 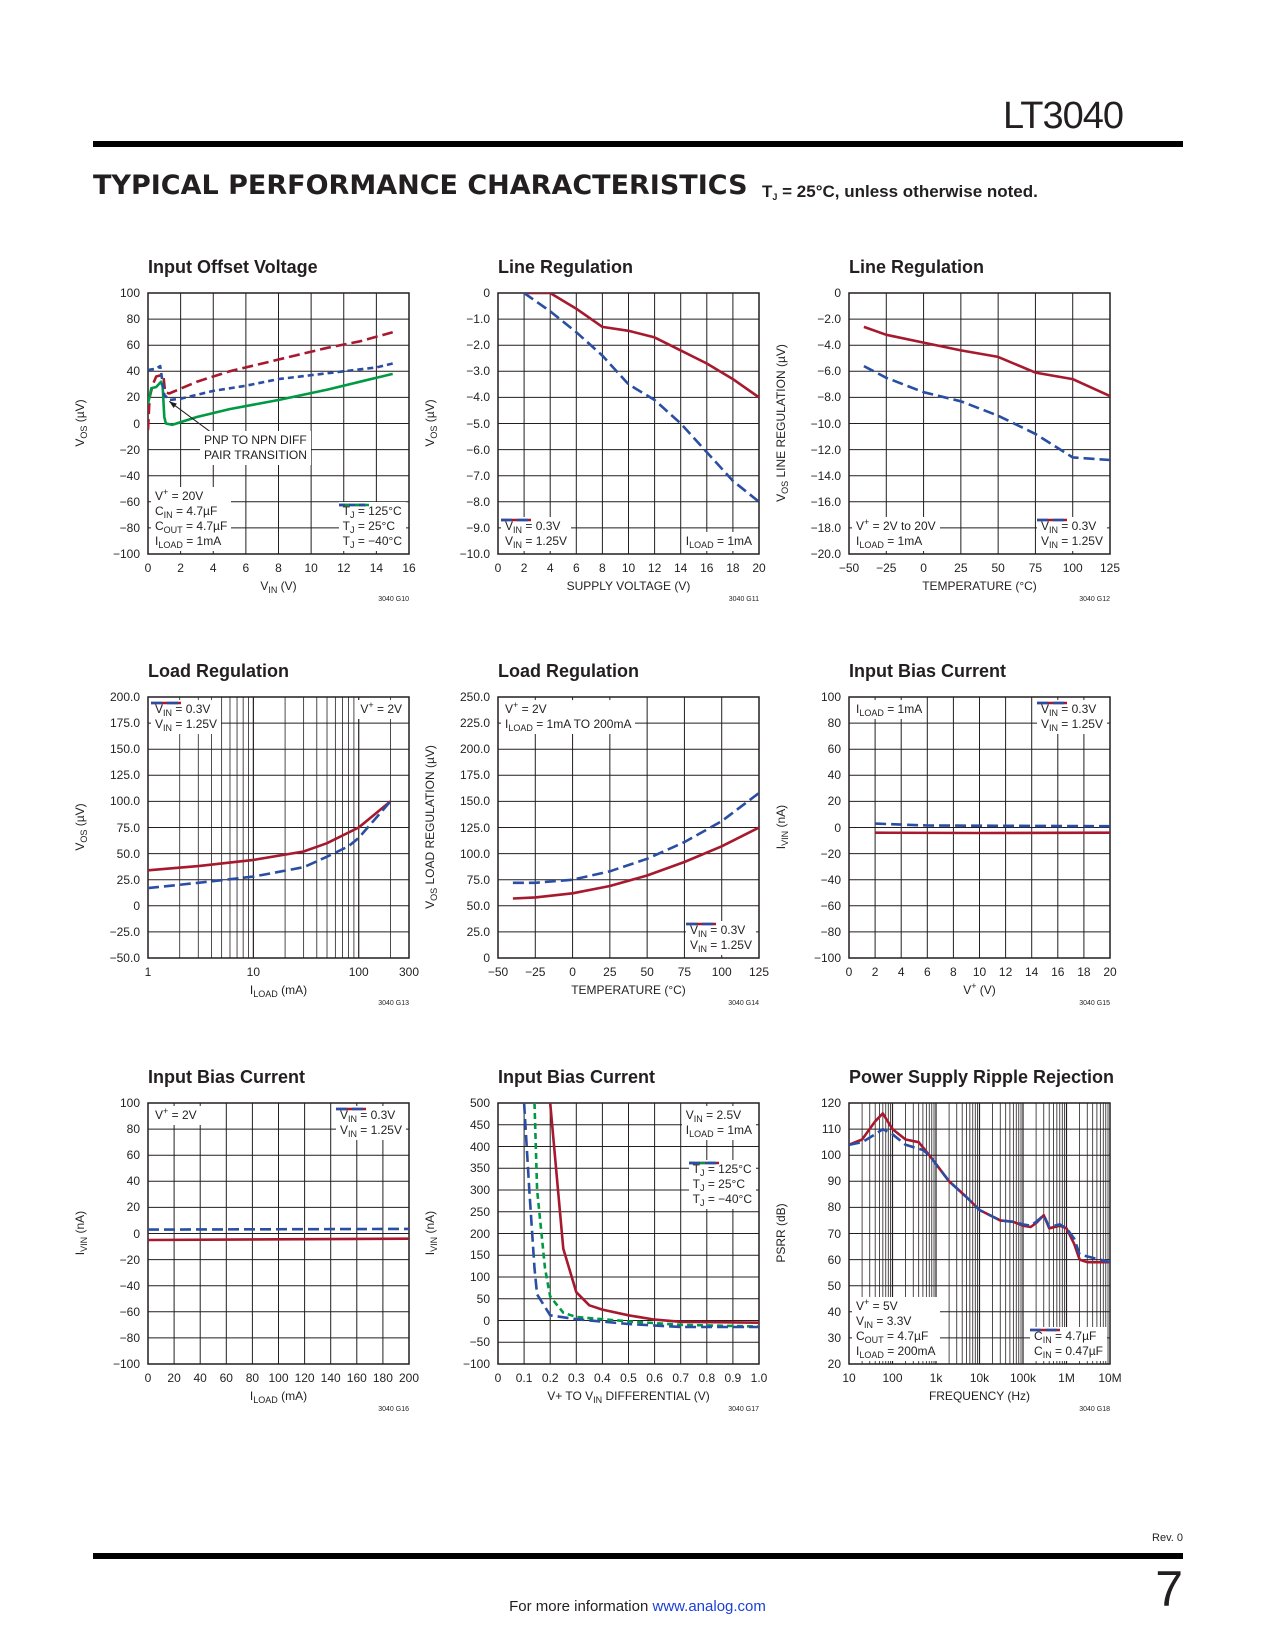 I want to click on plot-area, so click(x=979, y=423).